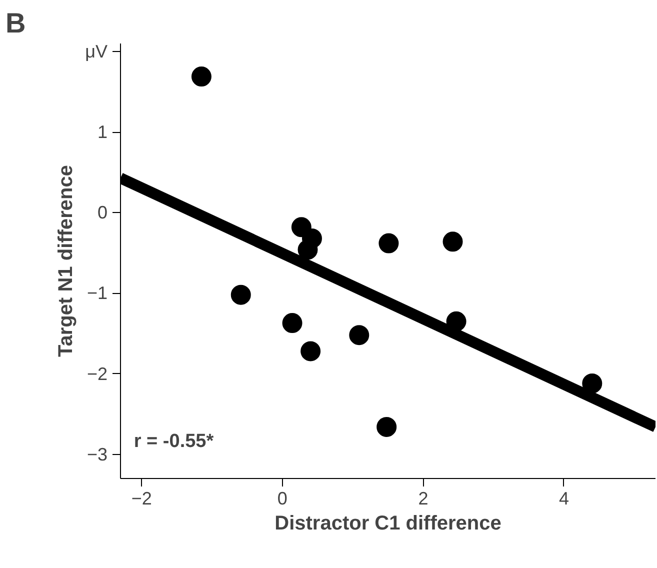 This screenshot has width=657, height=568. What do you see at coordinates (102, 212) in the screenshot?
I see `y-tick-label: 0` at bounding box center [102, 212].